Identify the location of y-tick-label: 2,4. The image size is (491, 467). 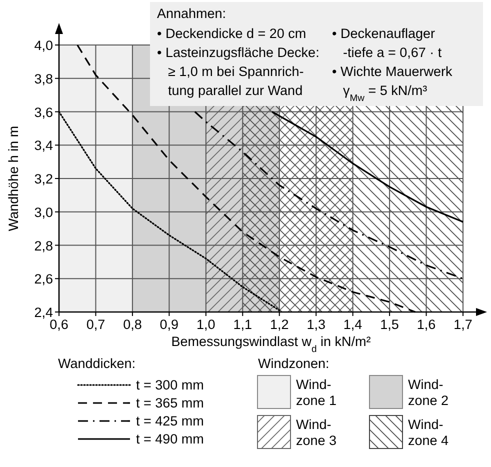
(44, 312).